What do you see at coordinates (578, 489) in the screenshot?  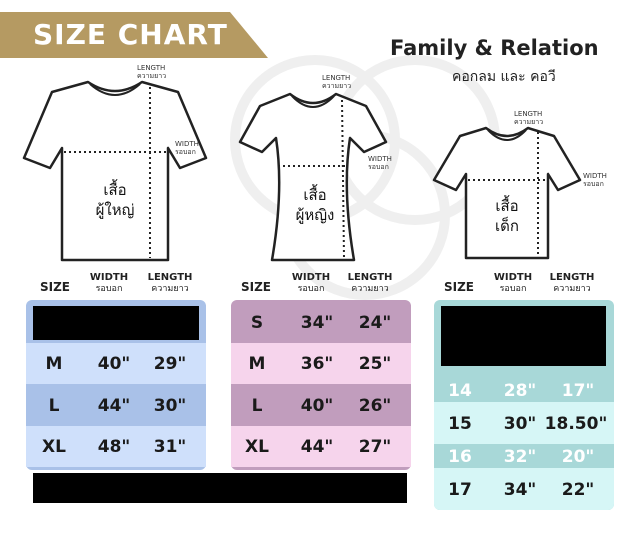 I see `length-cell: 22"` at bounding box center [578, 489].